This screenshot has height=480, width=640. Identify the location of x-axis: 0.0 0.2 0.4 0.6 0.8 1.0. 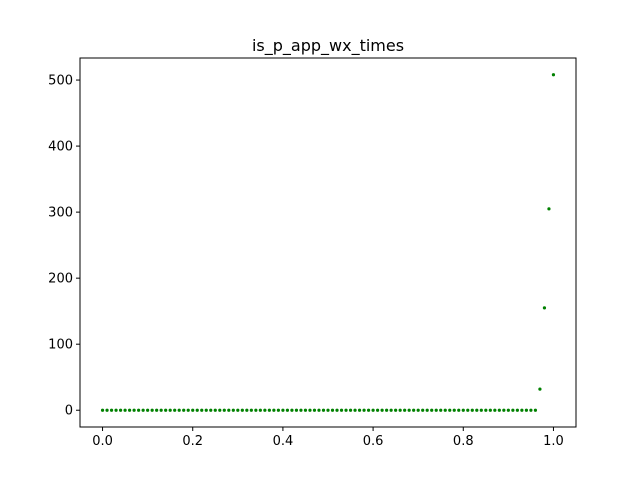
(328, 438).